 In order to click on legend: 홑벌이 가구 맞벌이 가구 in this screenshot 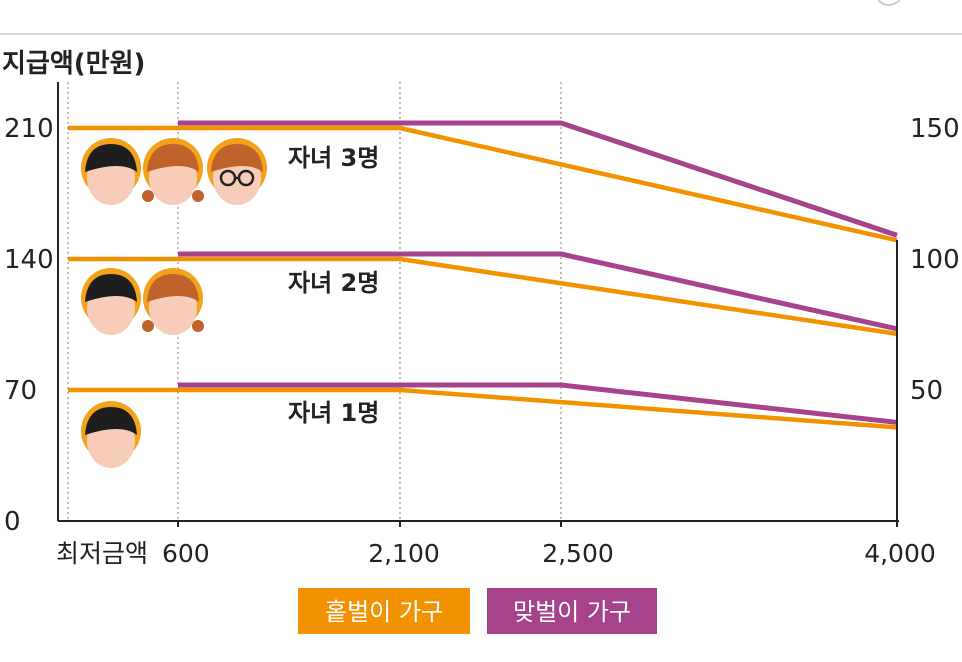, I will do `click(477, 611)`.